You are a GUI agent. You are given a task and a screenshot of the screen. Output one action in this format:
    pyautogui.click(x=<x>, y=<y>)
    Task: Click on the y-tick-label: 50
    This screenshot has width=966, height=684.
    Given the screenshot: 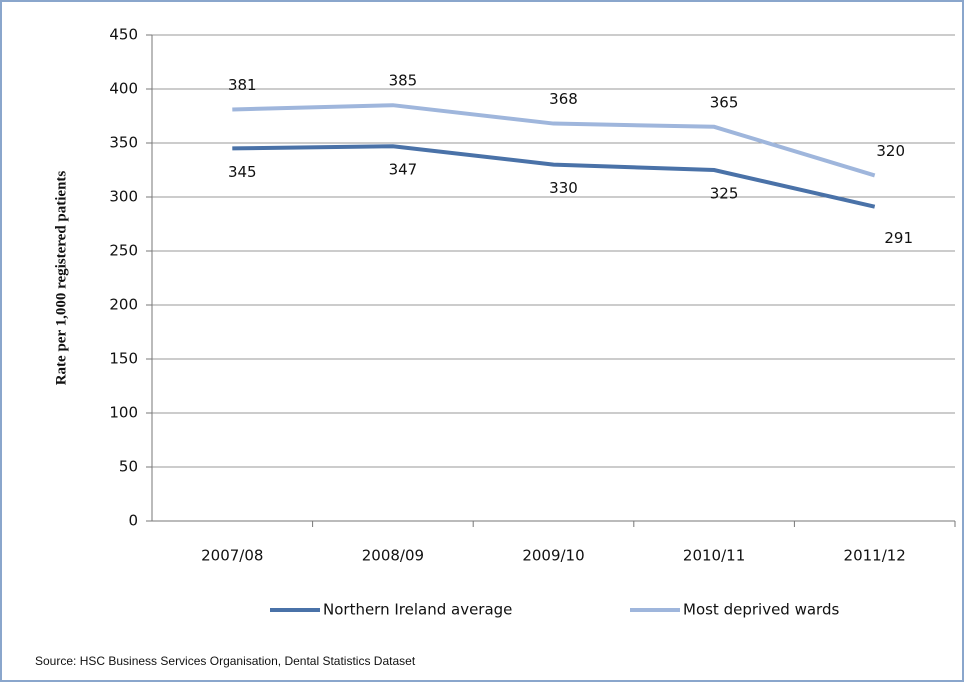 What is the action you would take?
    pyautogui.click(x=128, y=467)
    